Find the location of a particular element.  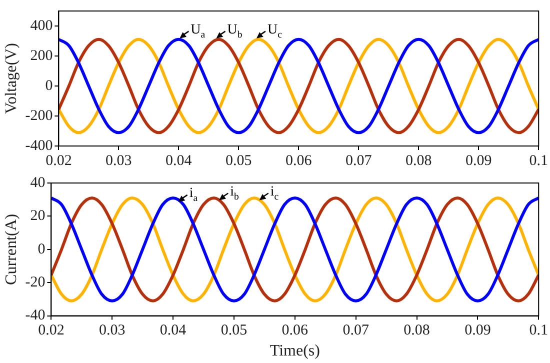

x-axis-title: Time(s) is located at coordinates (295, 351).